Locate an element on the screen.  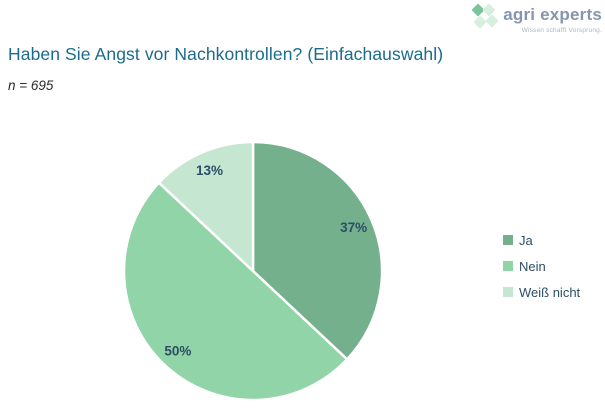
pie-label-ja: 37% is located at coordinates (353, 227).